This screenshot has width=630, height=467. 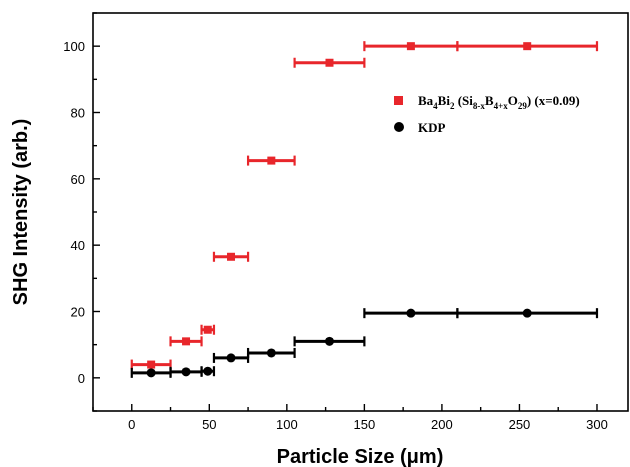 What do you see at coordinates (78, 179) in the screenshot?
I see `y-tick-label: 60` at bounding box center [78, 179].